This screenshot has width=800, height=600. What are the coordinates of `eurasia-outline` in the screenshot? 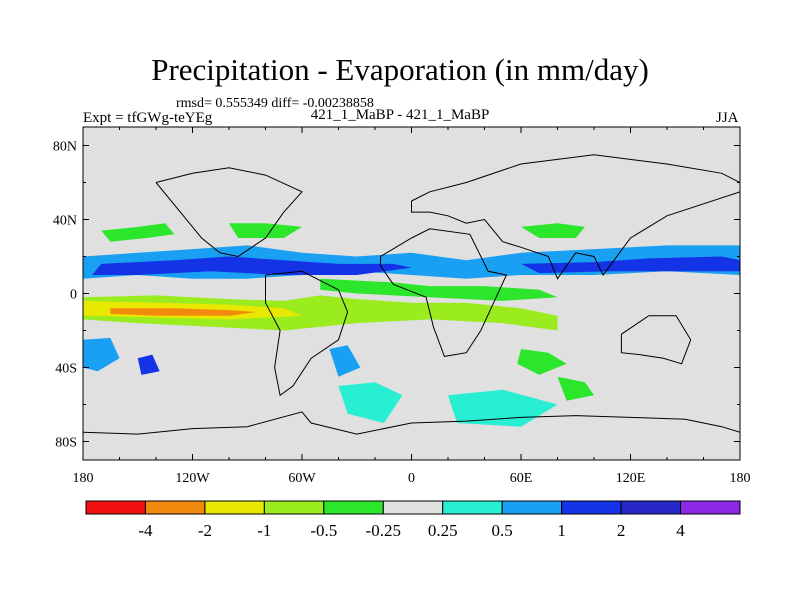 It's located at (575, 217).